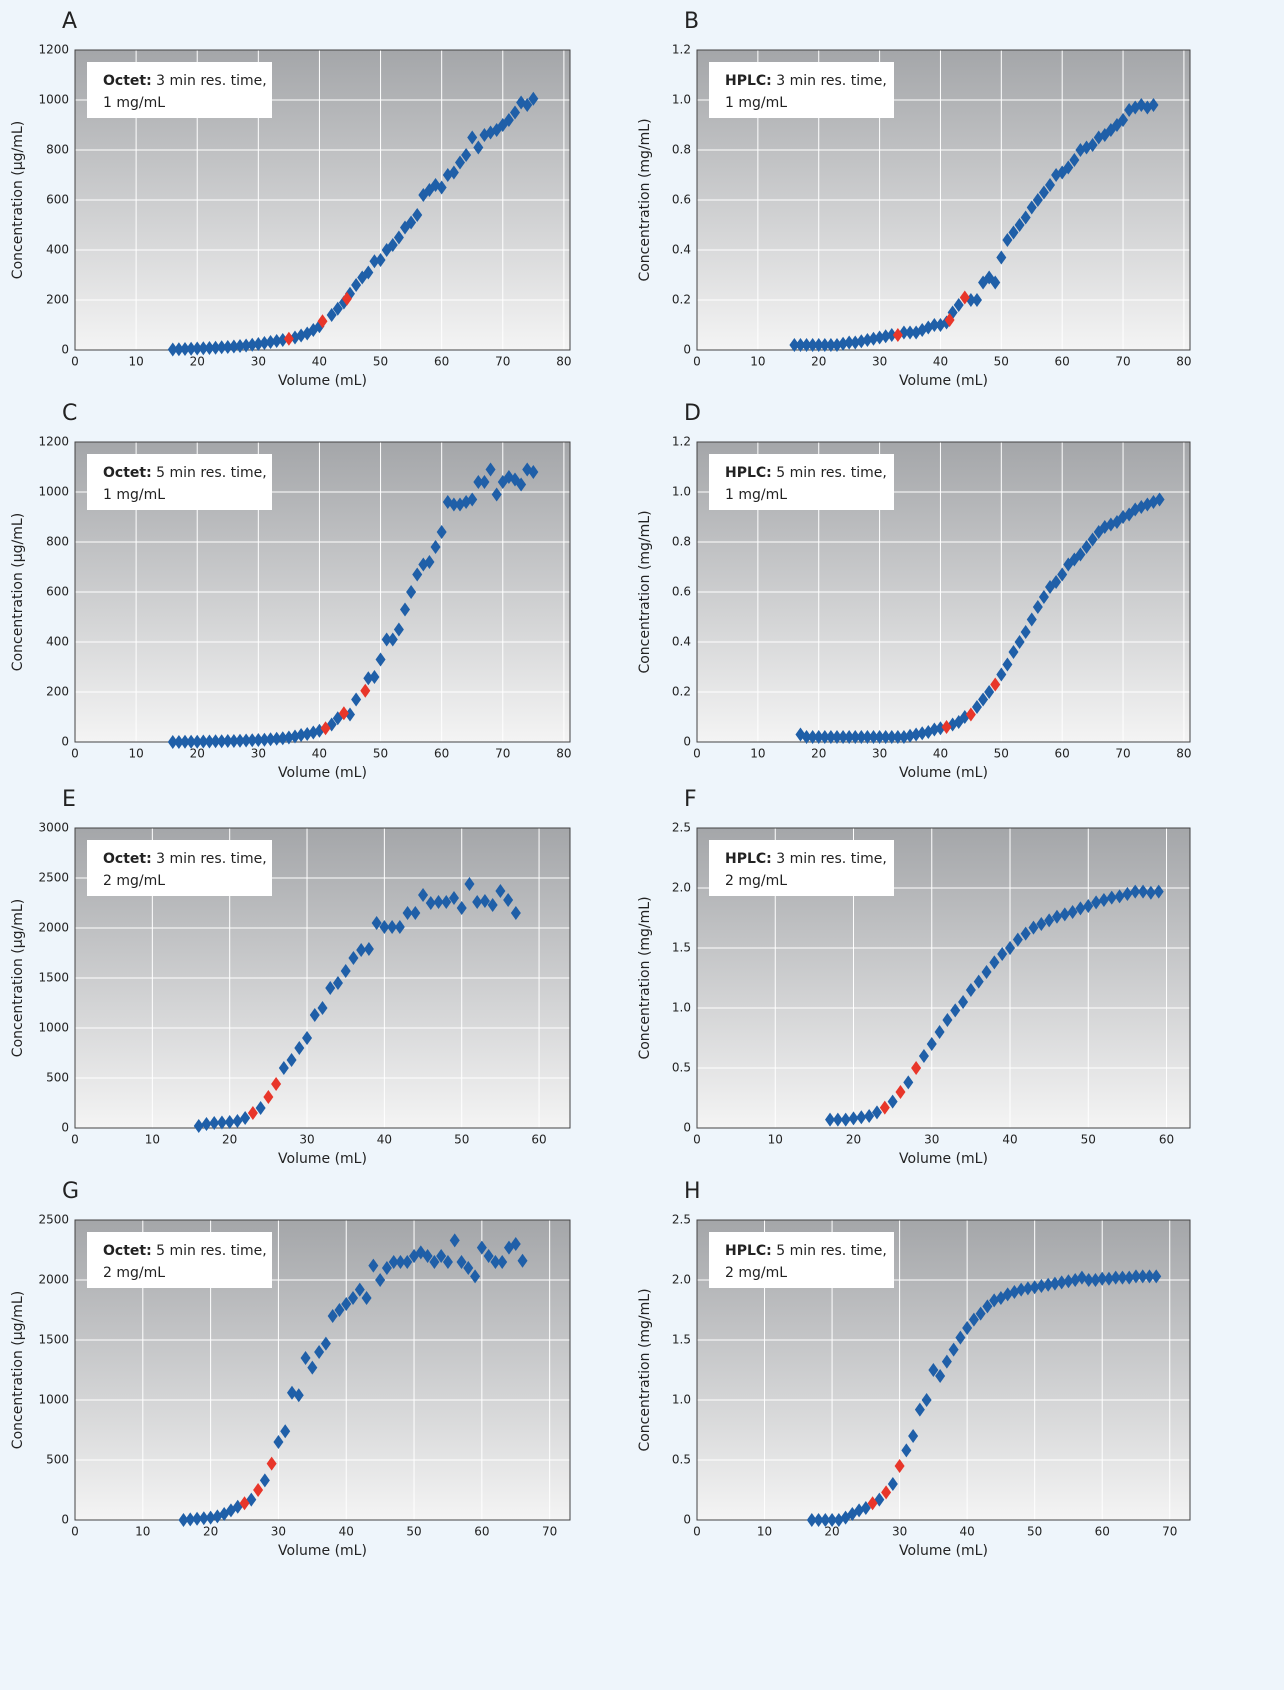  Describe the element at coordinates (18, 978) in the screenshot. I see `y-axis-title: Concentration (µg/mL)` at that location.